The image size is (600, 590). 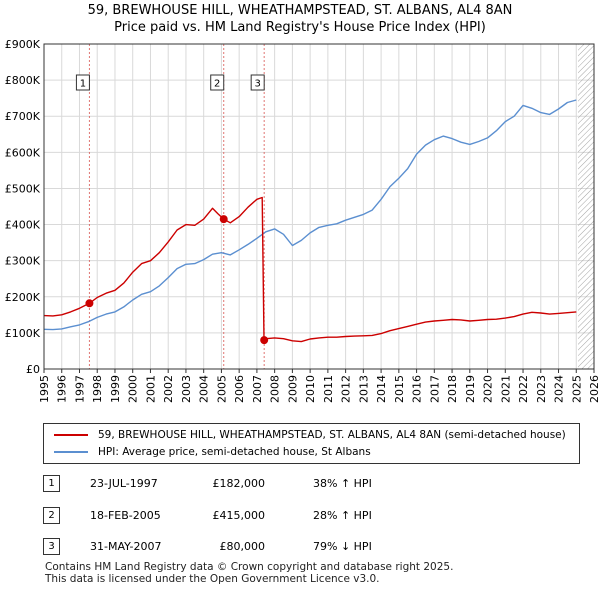 What do you see at coordinates (79, 389) in the screenshot?
I see `x-tick-label: 1997` at bounding box center [79, 389].